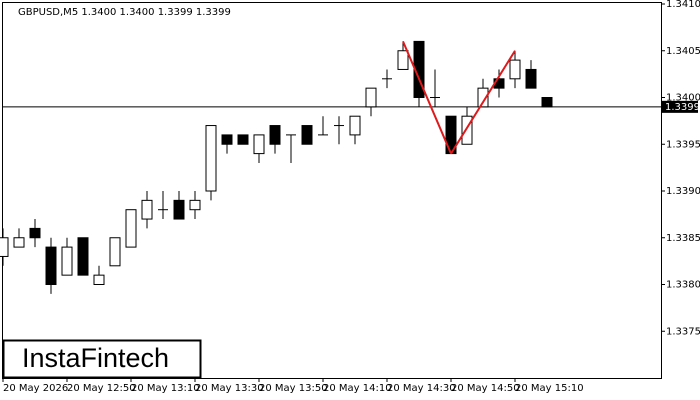  I want to click on chart-title: GBPUSD,M5 1.3400 1.3400 1.3399 1.3399, so click(124, 12).